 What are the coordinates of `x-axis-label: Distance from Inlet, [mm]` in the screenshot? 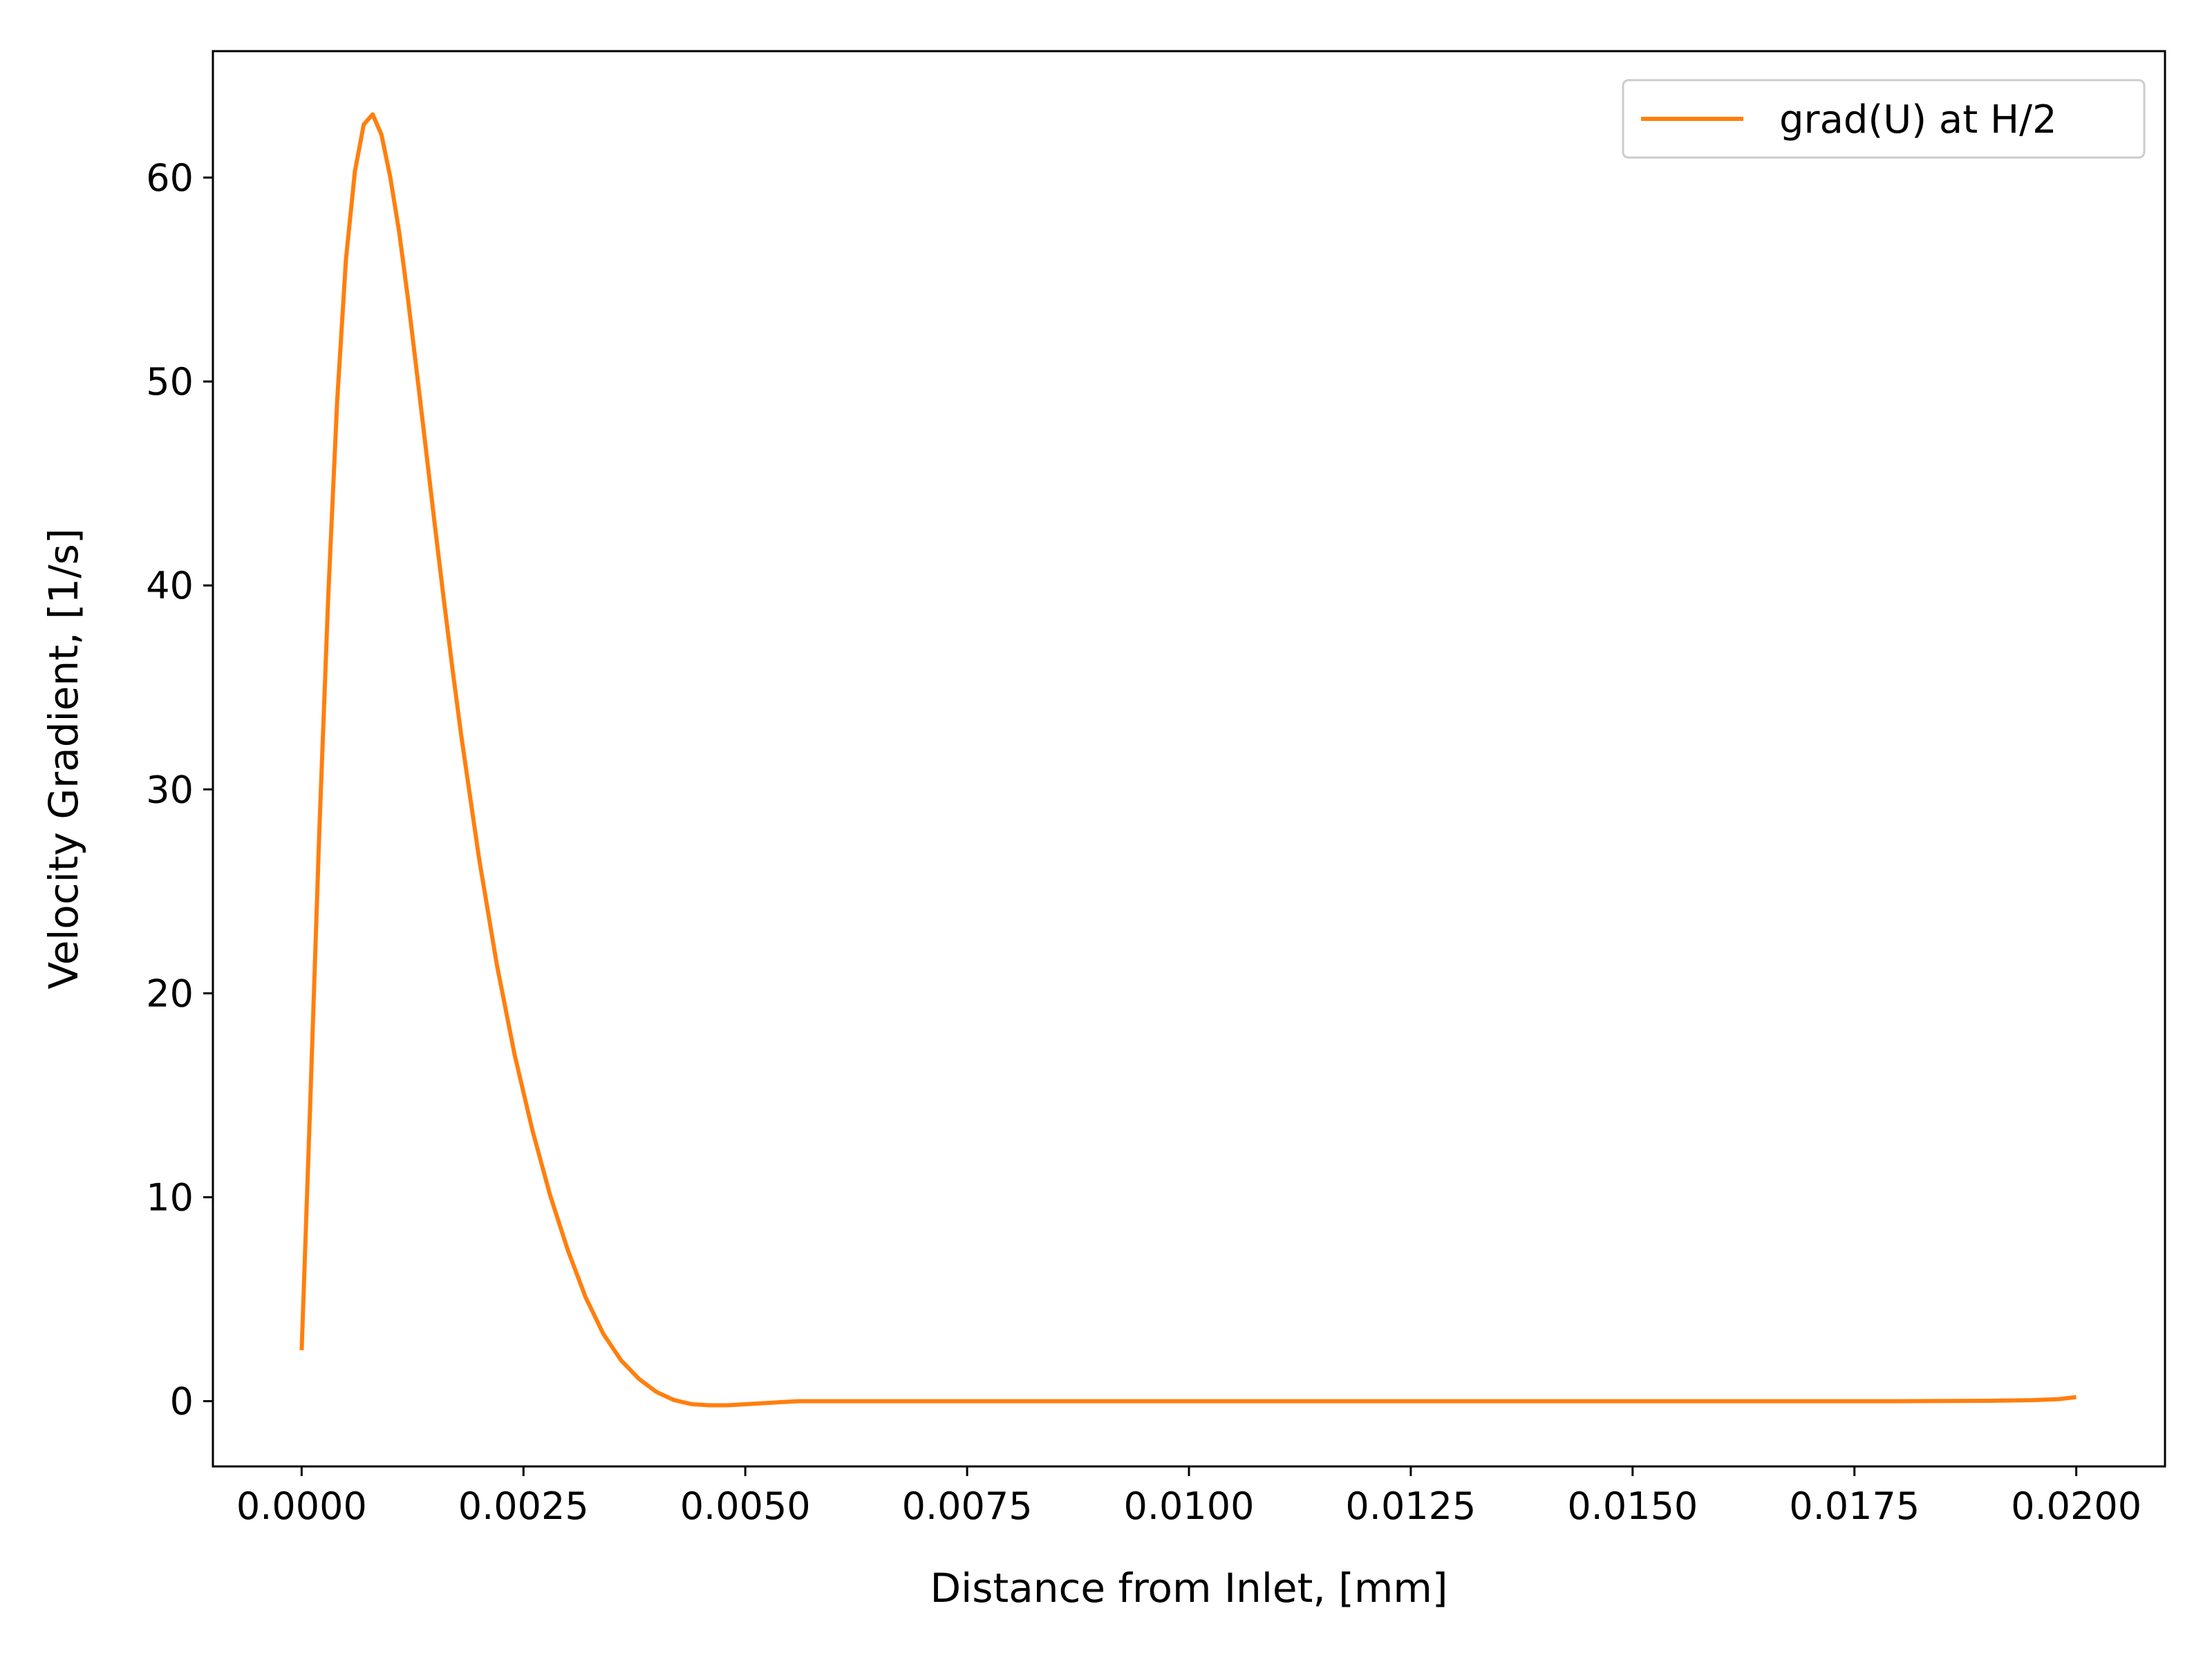 It's located at (1189, 1589).